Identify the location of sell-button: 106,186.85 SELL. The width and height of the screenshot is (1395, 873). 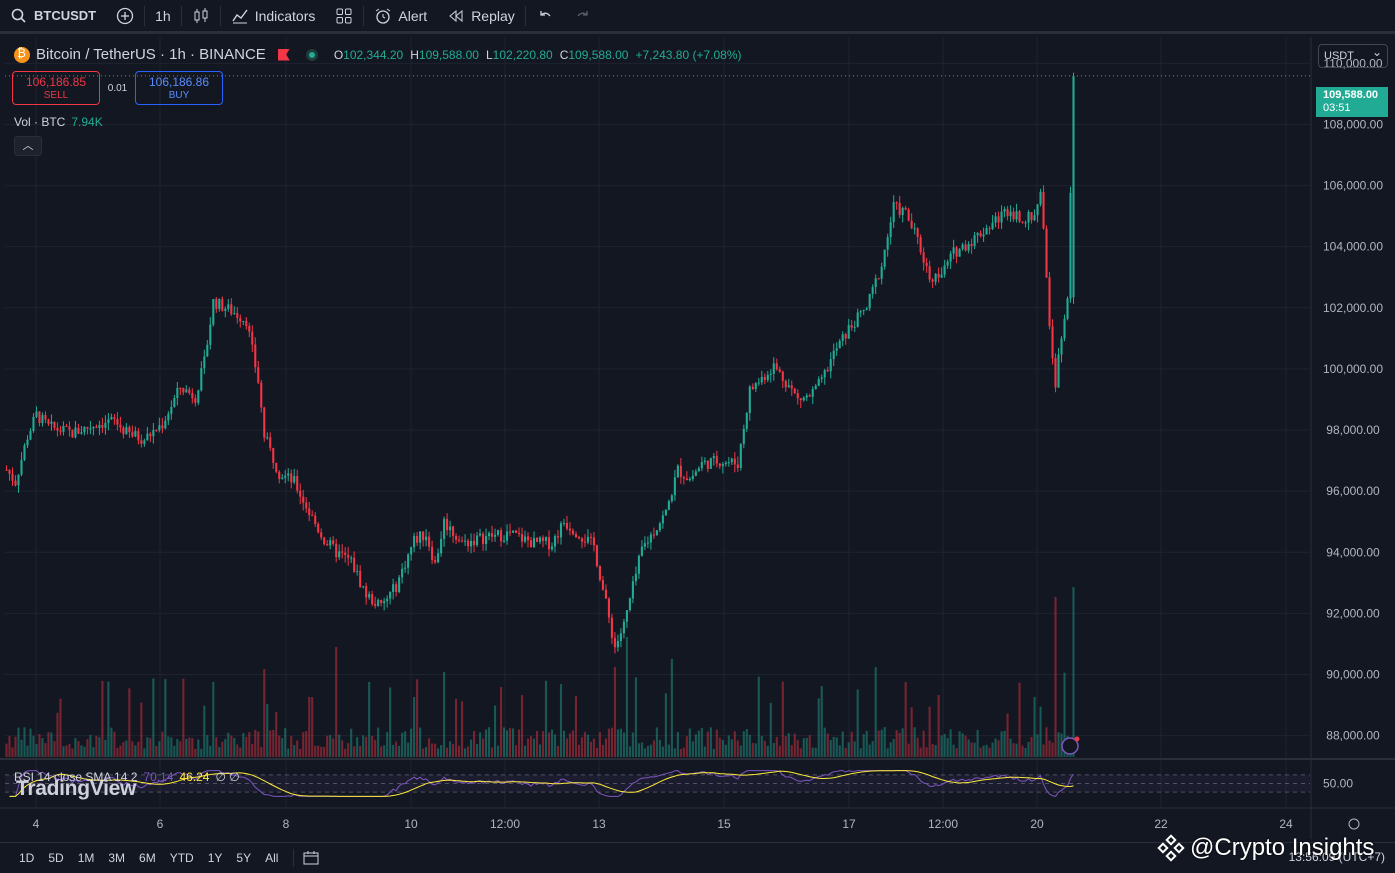
(56, 88).